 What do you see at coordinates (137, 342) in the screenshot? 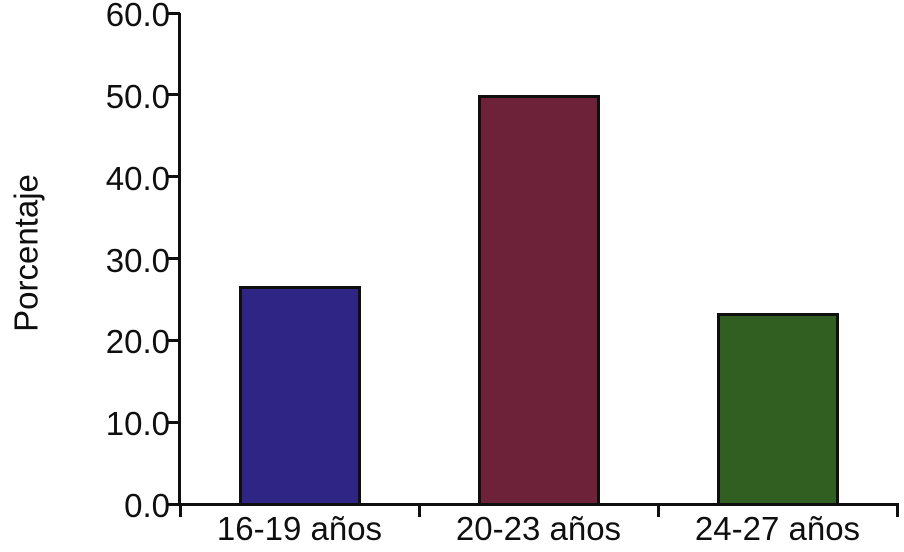
I see `y-tick-label: 20.0` at bounding box center [137, 342].